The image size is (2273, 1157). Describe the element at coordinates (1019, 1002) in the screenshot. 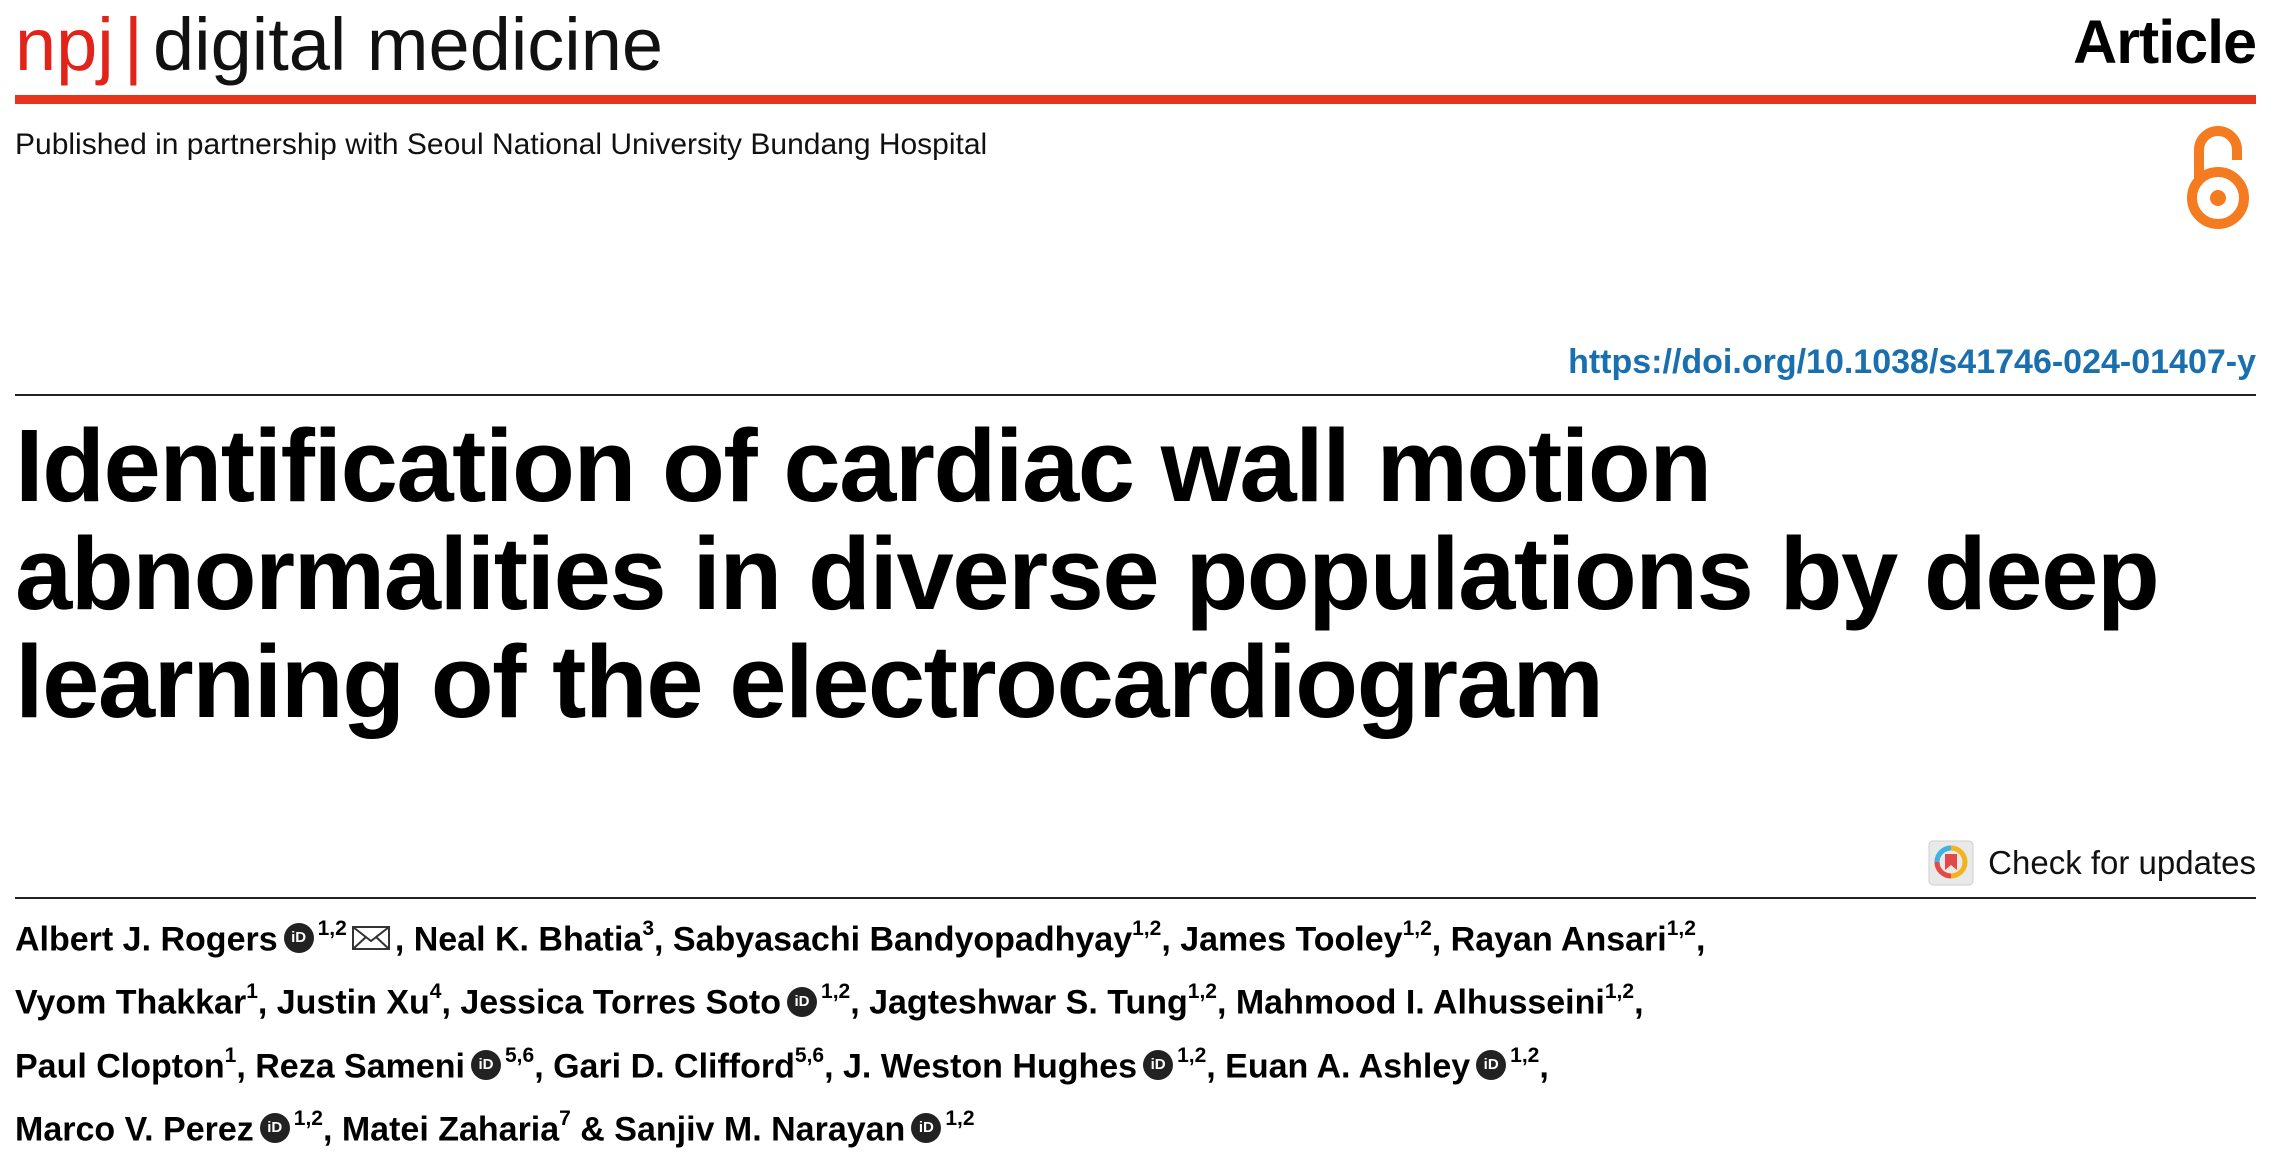

I see `author-name: , Jagteshwar S. Tung` at that location.